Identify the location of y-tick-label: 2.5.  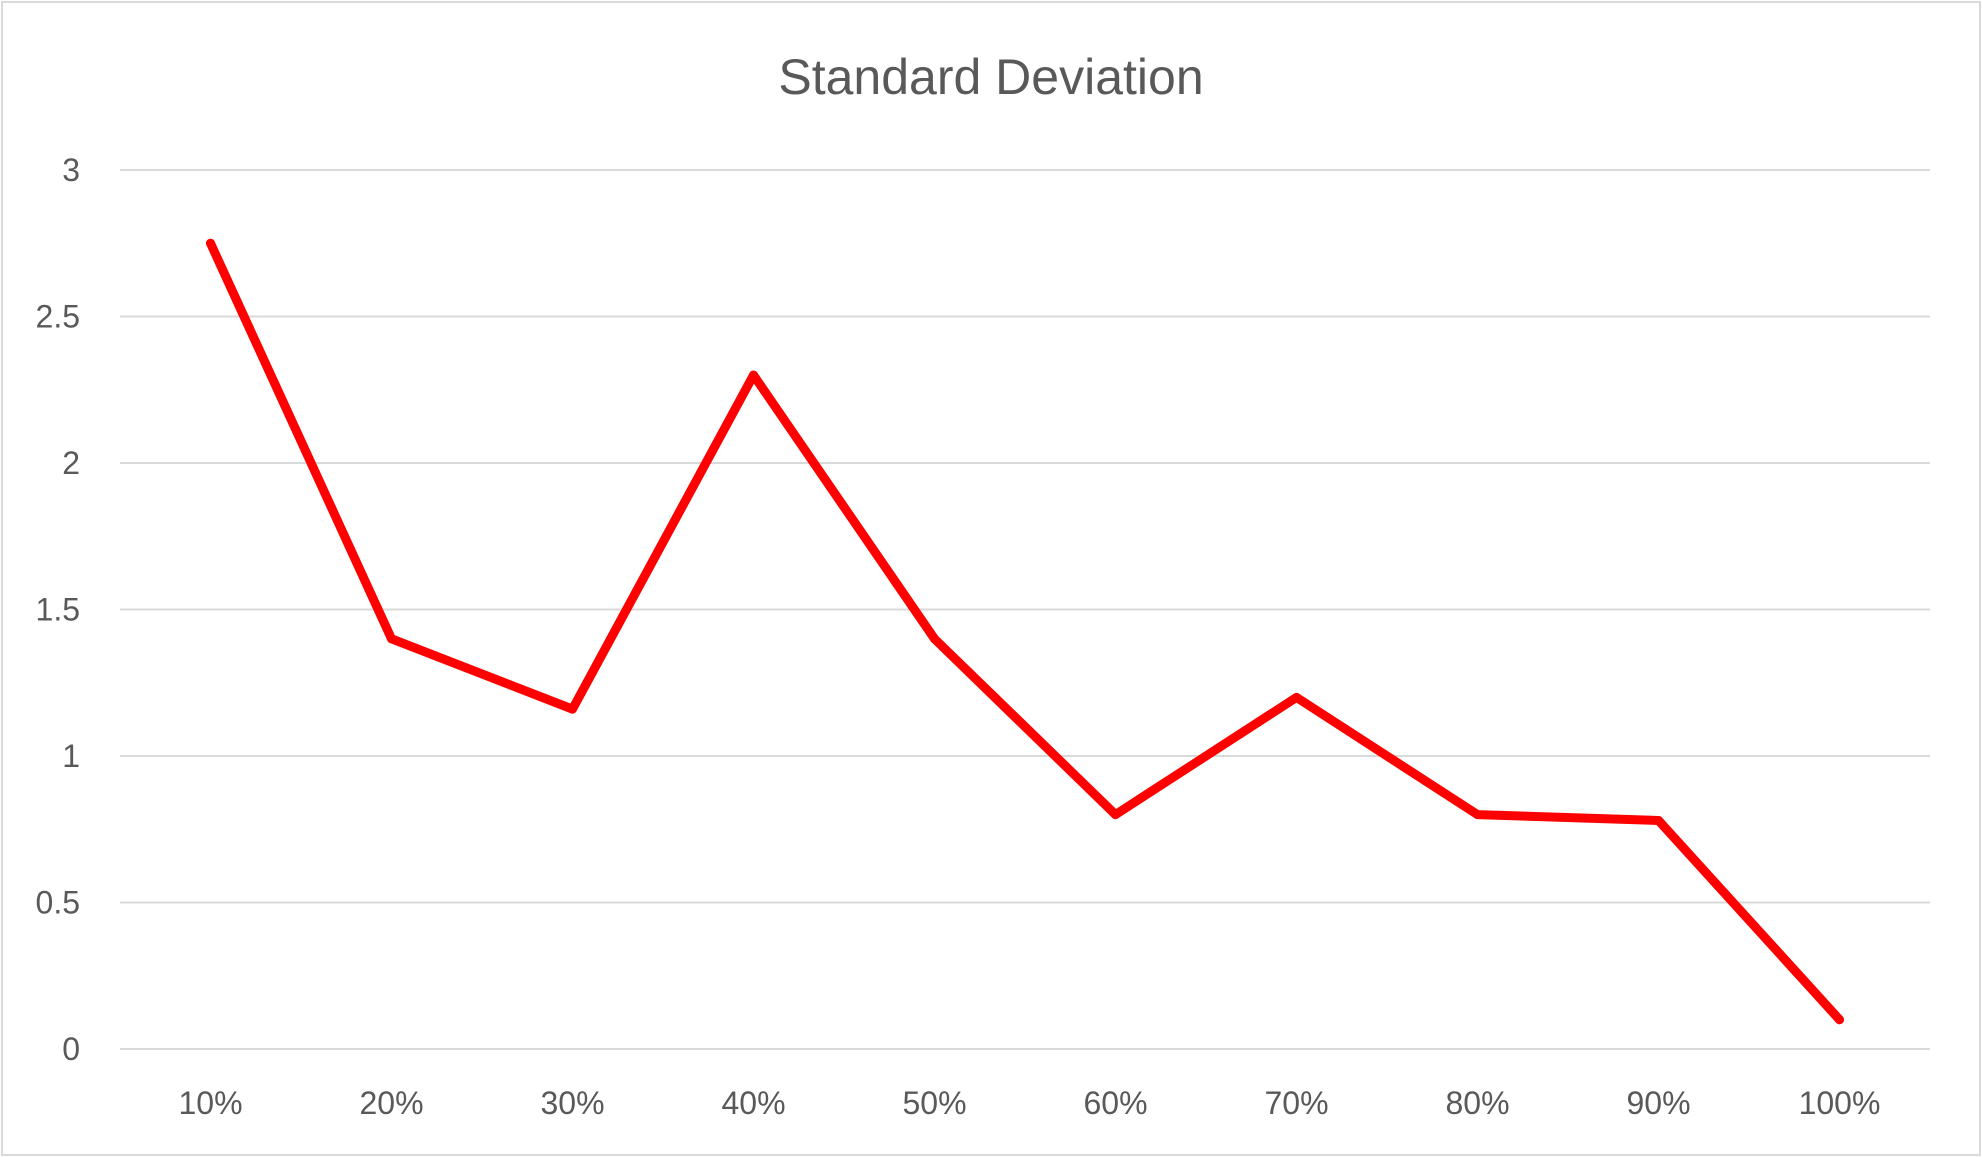
(58, 317).